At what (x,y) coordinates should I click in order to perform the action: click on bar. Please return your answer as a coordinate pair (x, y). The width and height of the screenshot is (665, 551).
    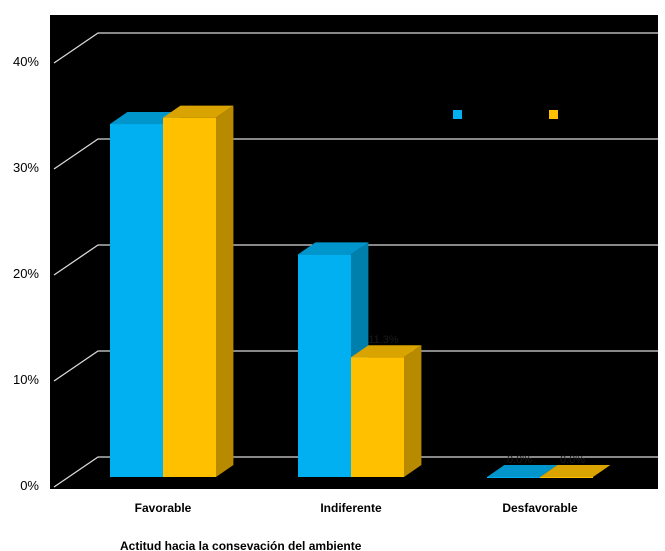
    Looking at the image, I should click on (198, 291).